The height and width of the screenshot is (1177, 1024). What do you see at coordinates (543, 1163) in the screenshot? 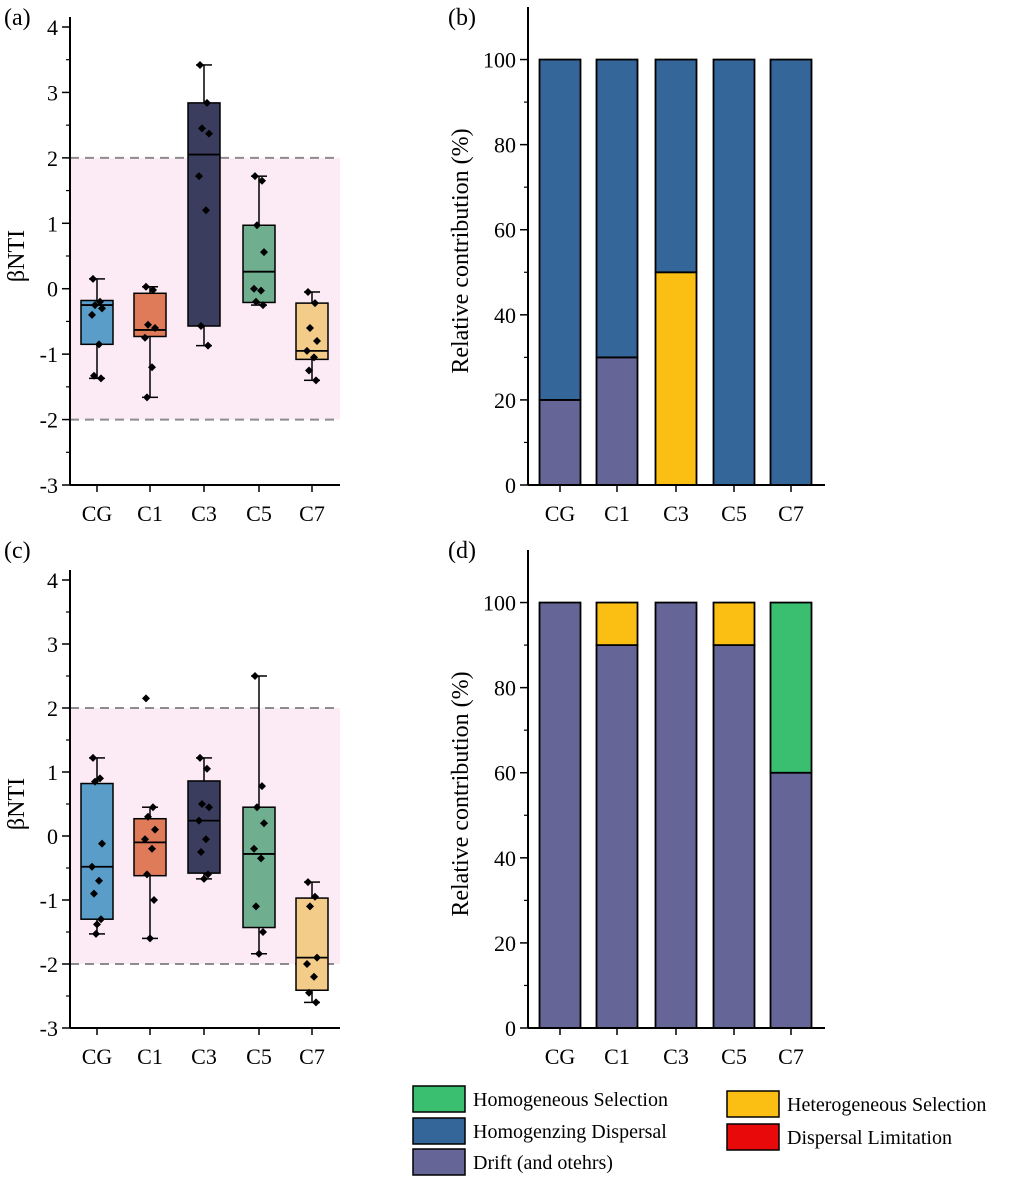
I see `legend-label: Drift (and otehrs)` at bounding box center [543, 1163].